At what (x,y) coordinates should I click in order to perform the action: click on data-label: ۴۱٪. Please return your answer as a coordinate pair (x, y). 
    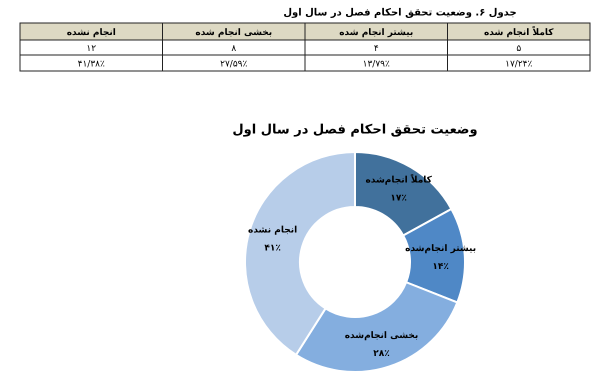
    Looking at the image, I should click on (272, 249).